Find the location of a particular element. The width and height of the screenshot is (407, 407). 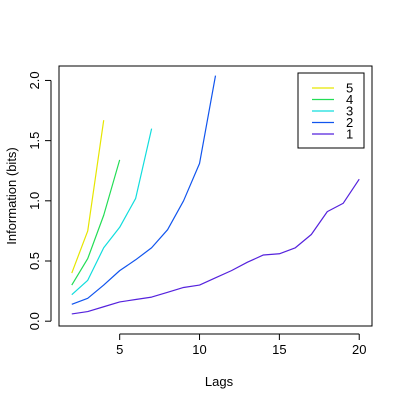

legend-label: 1 is located at coordinates (349, 134).